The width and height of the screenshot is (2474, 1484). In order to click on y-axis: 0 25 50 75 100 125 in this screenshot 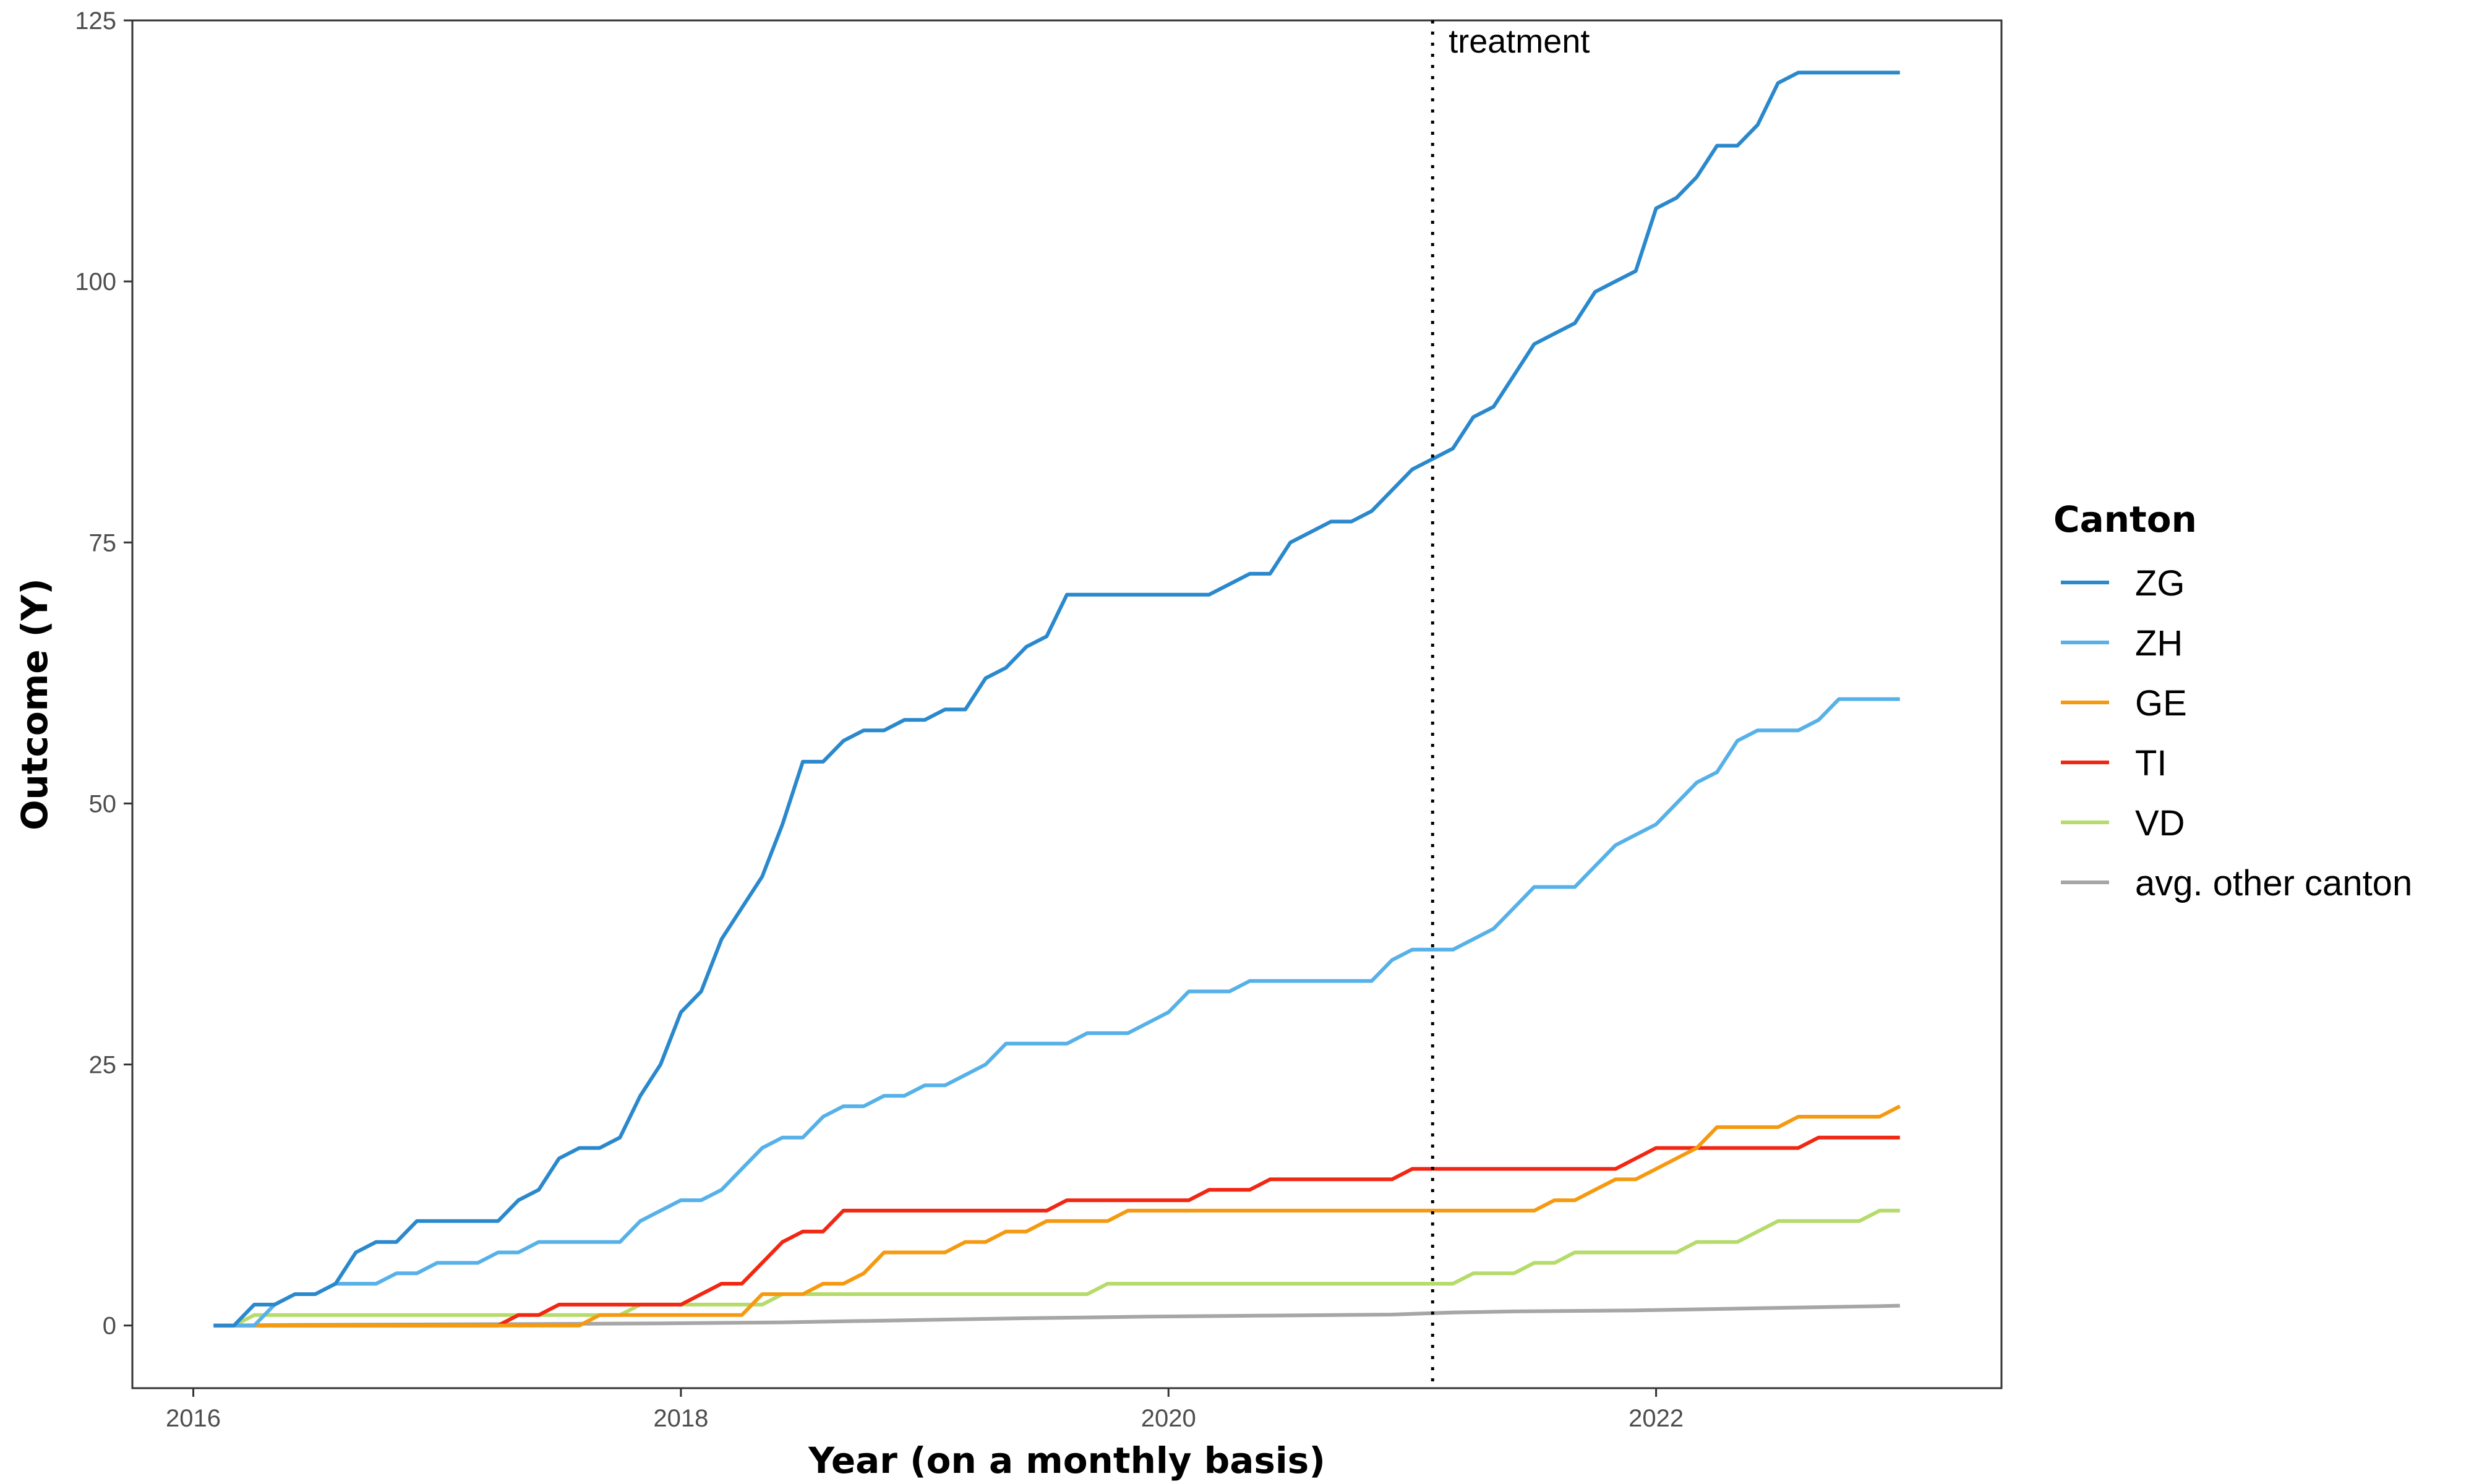, I will do `click(103, 673)`.